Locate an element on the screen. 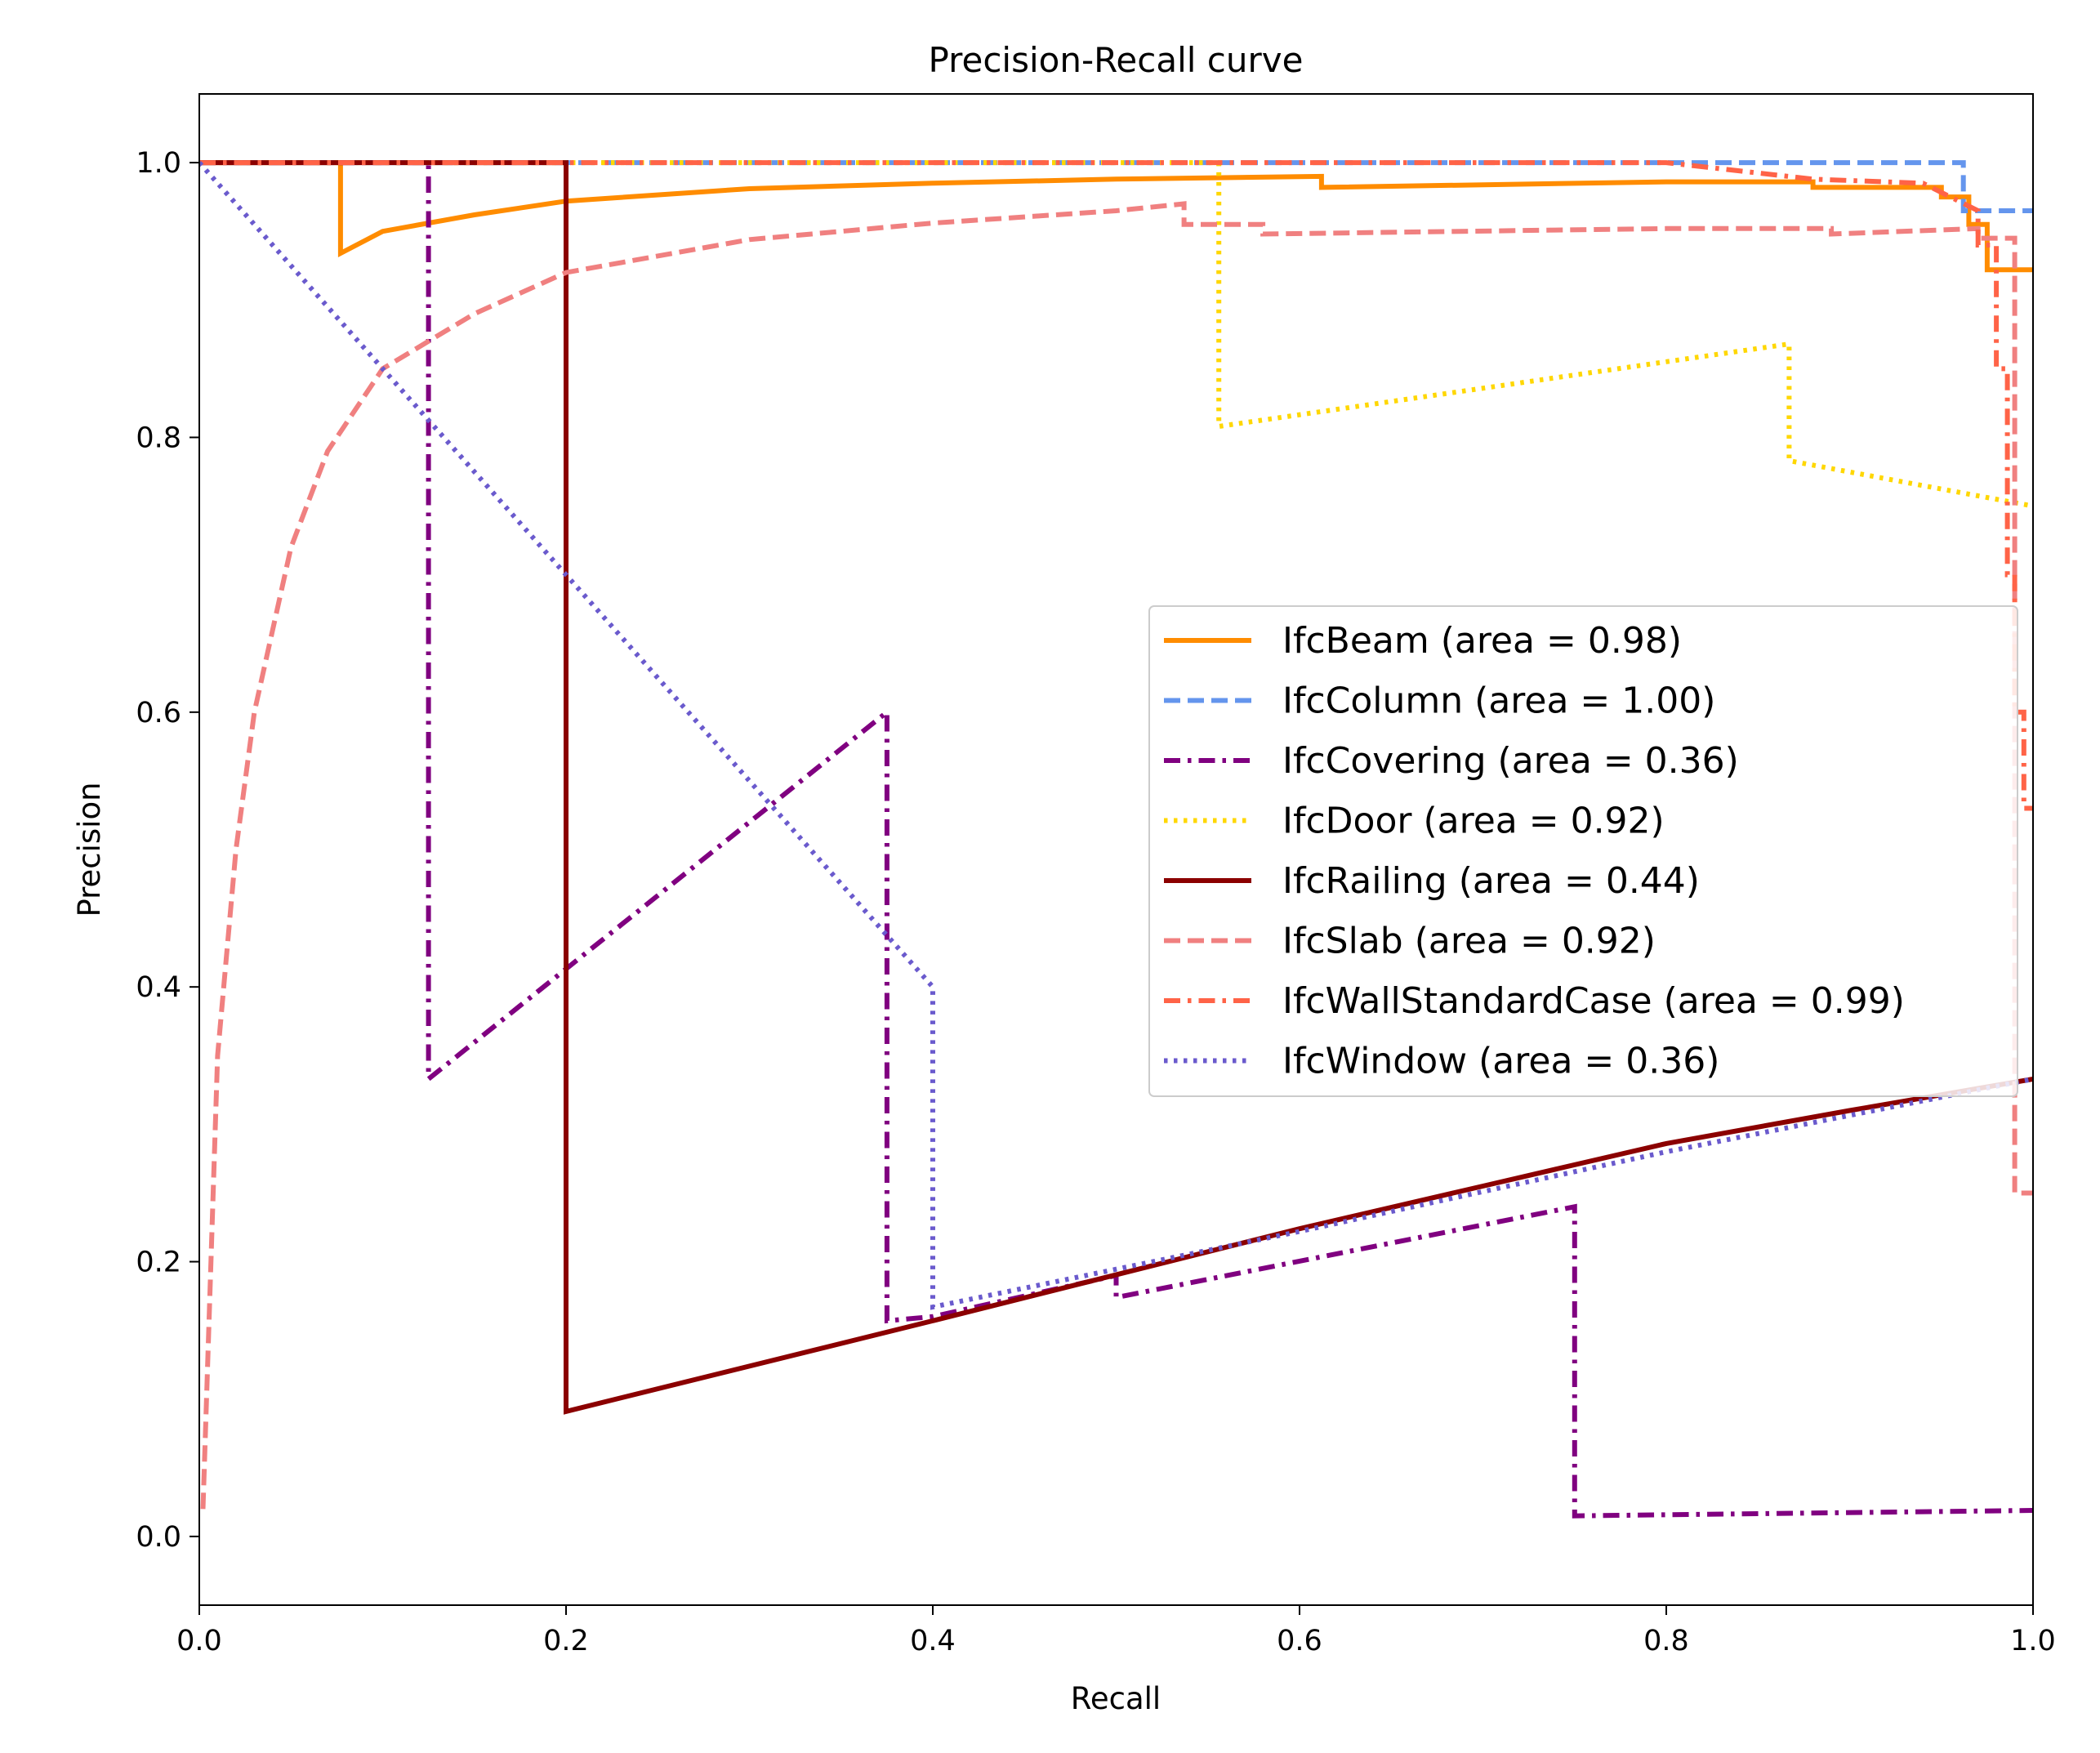  y-tick-label: 0.6 is located at coordinates (158, 713).